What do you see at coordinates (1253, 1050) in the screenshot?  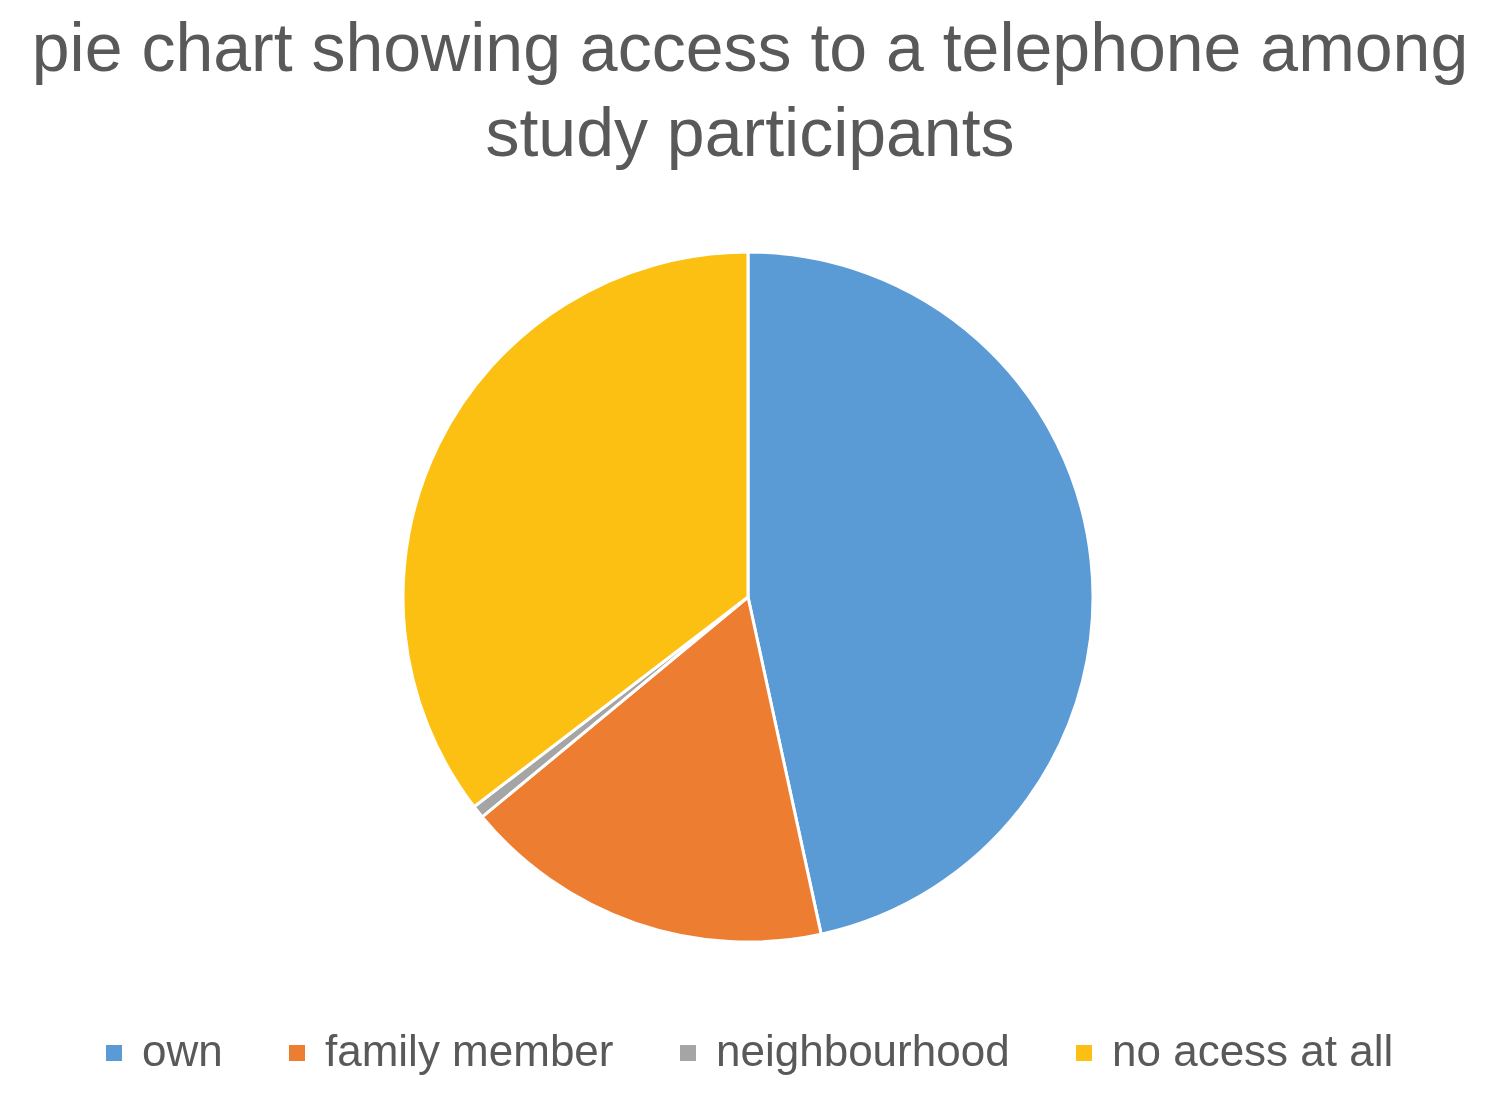 I see `legend-label: no acess at all` at bounding box center [1253, 1050].